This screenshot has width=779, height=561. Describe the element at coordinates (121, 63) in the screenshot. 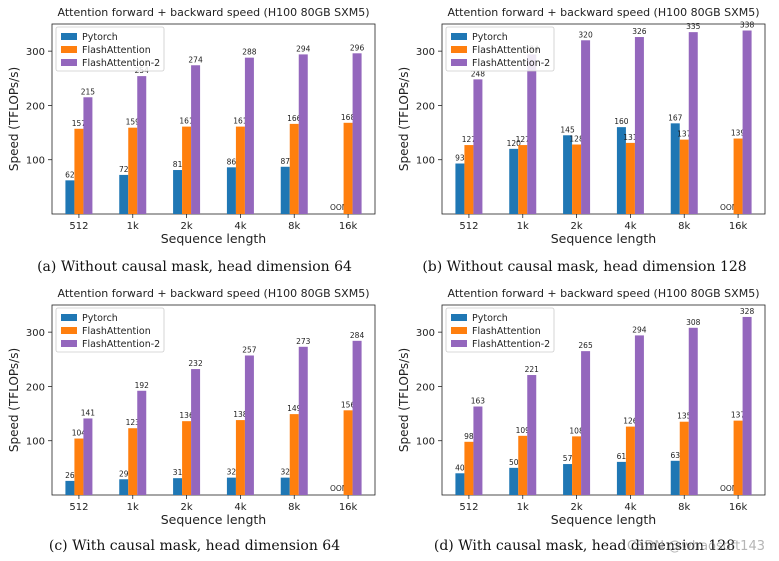

I see `legend-label-flashattention-2: FlashAttention-2` at that location.